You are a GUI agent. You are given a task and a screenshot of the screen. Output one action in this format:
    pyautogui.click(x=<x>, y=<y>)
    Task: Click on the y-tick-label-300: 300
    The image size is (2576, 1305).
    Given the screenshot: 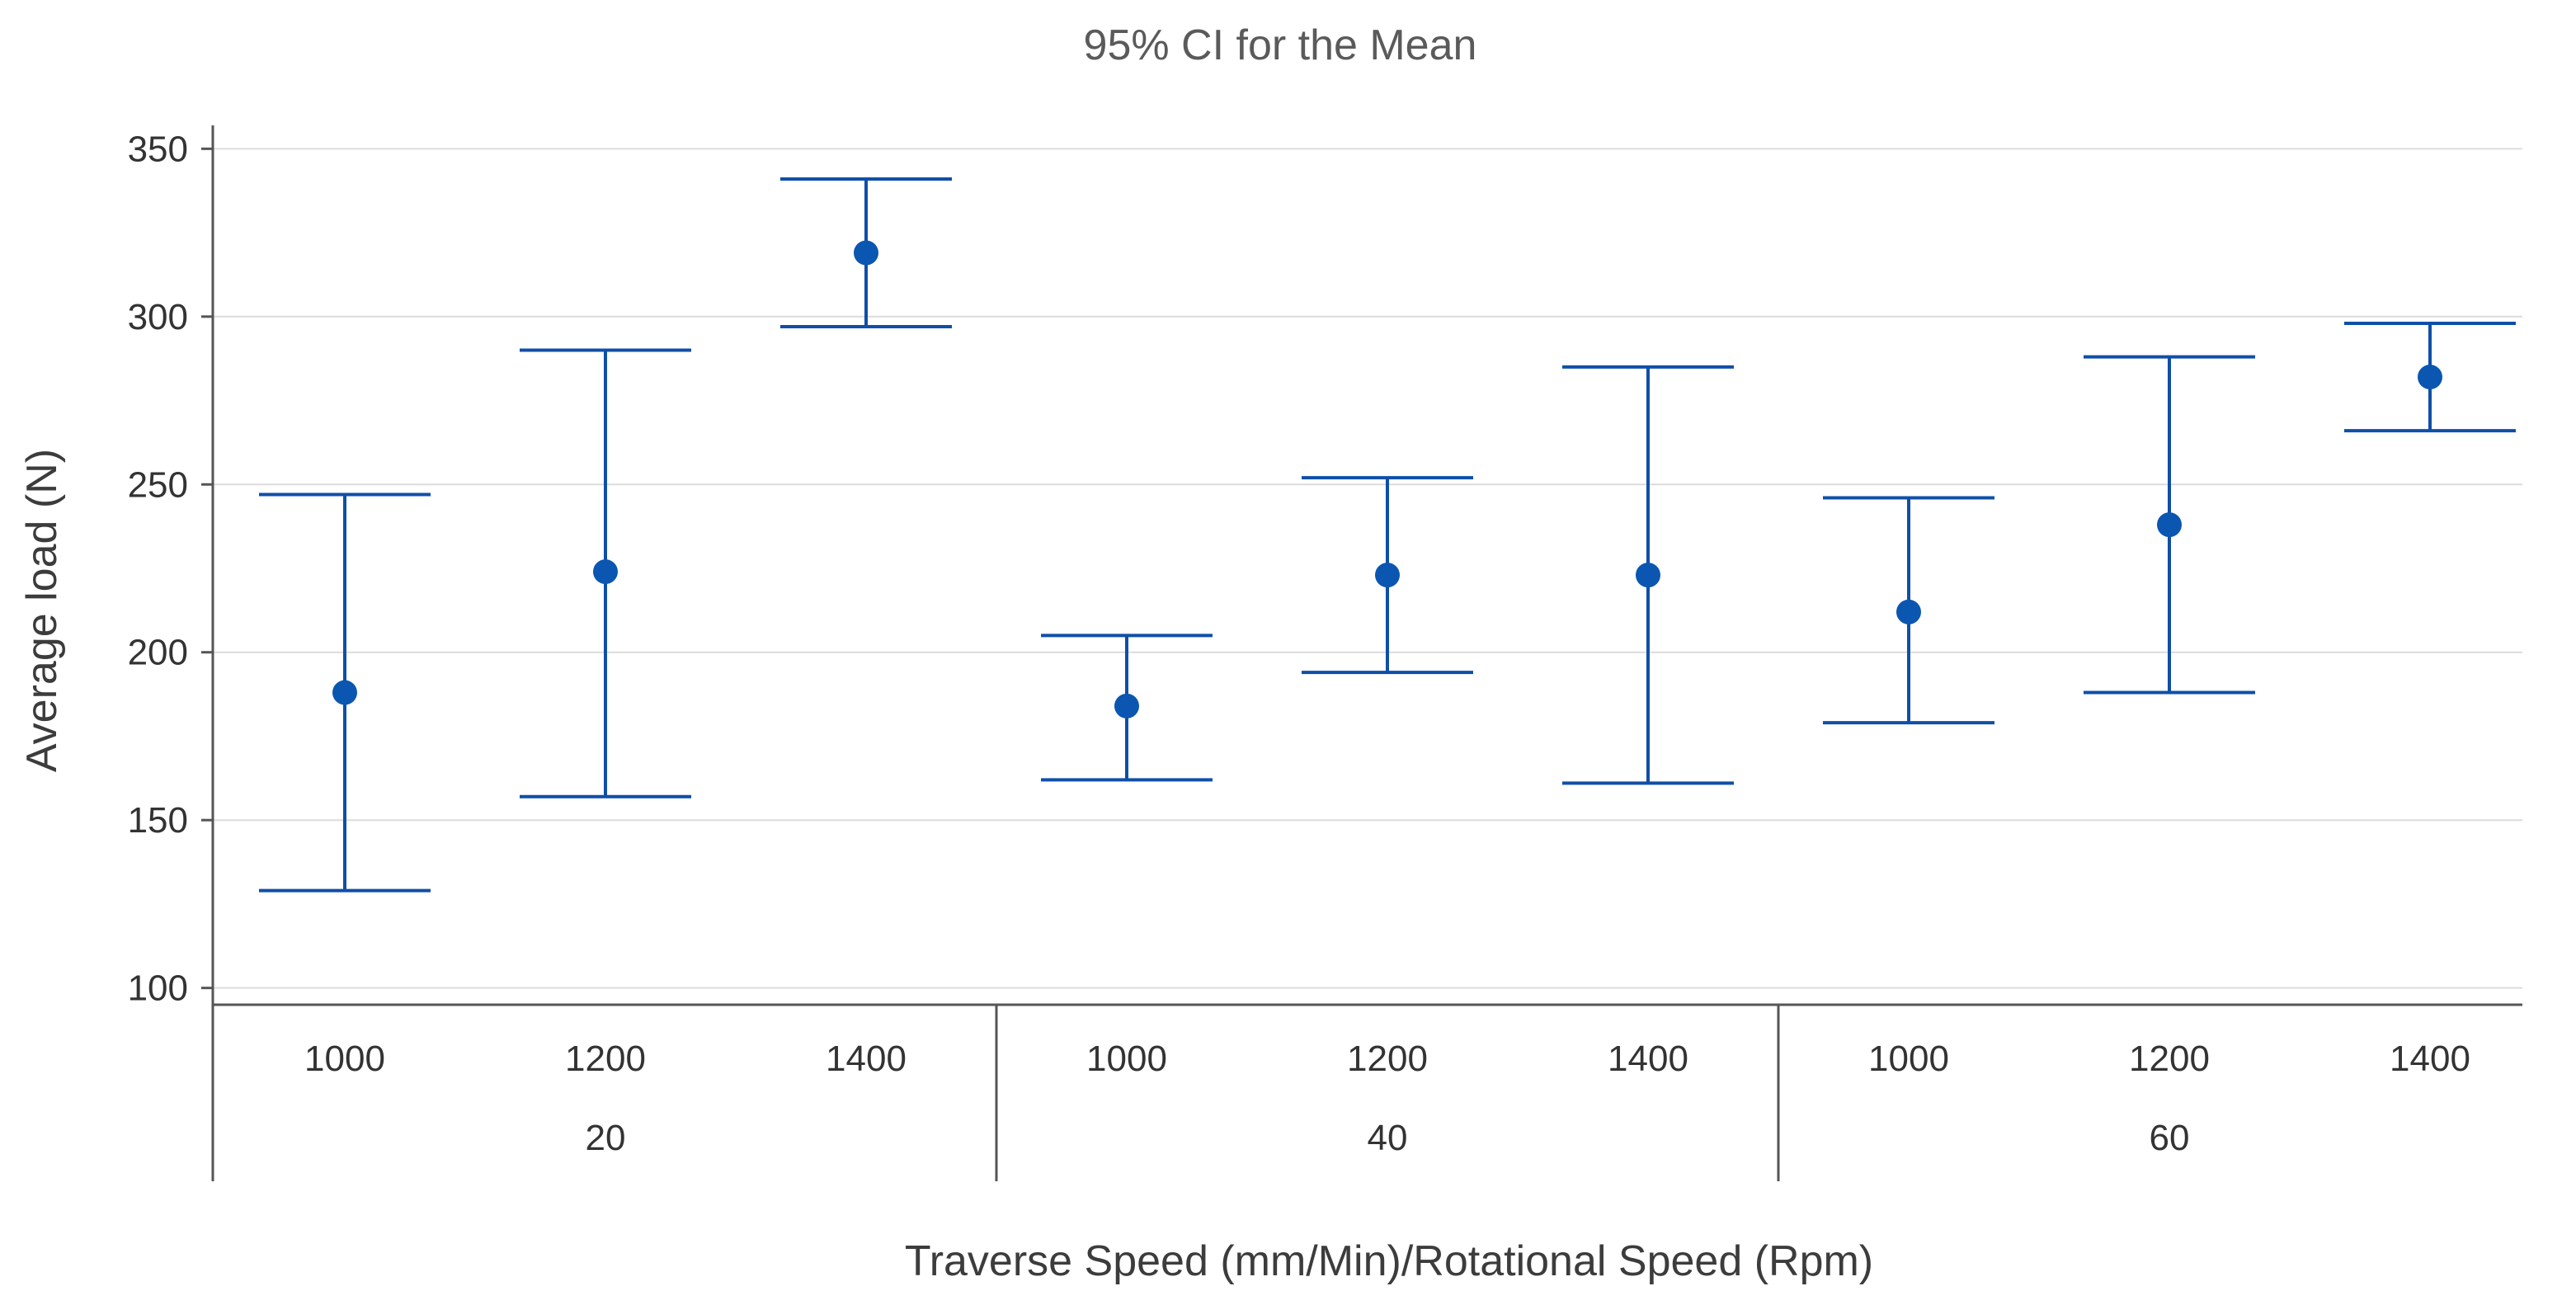 What is the action you would take?
    pyautogui.click(x=158, y=317)
    